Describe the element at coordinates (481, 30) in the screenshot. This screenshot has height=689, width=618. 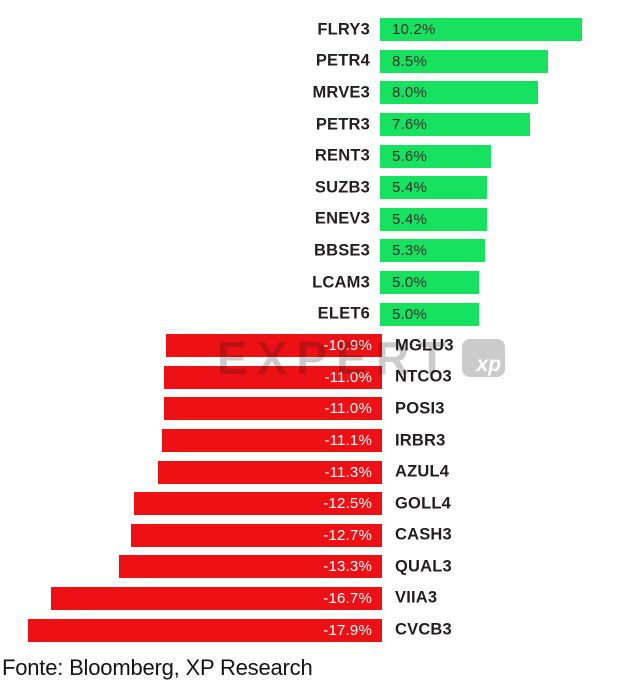
I see `gain-bar: 10.2%` at that location.